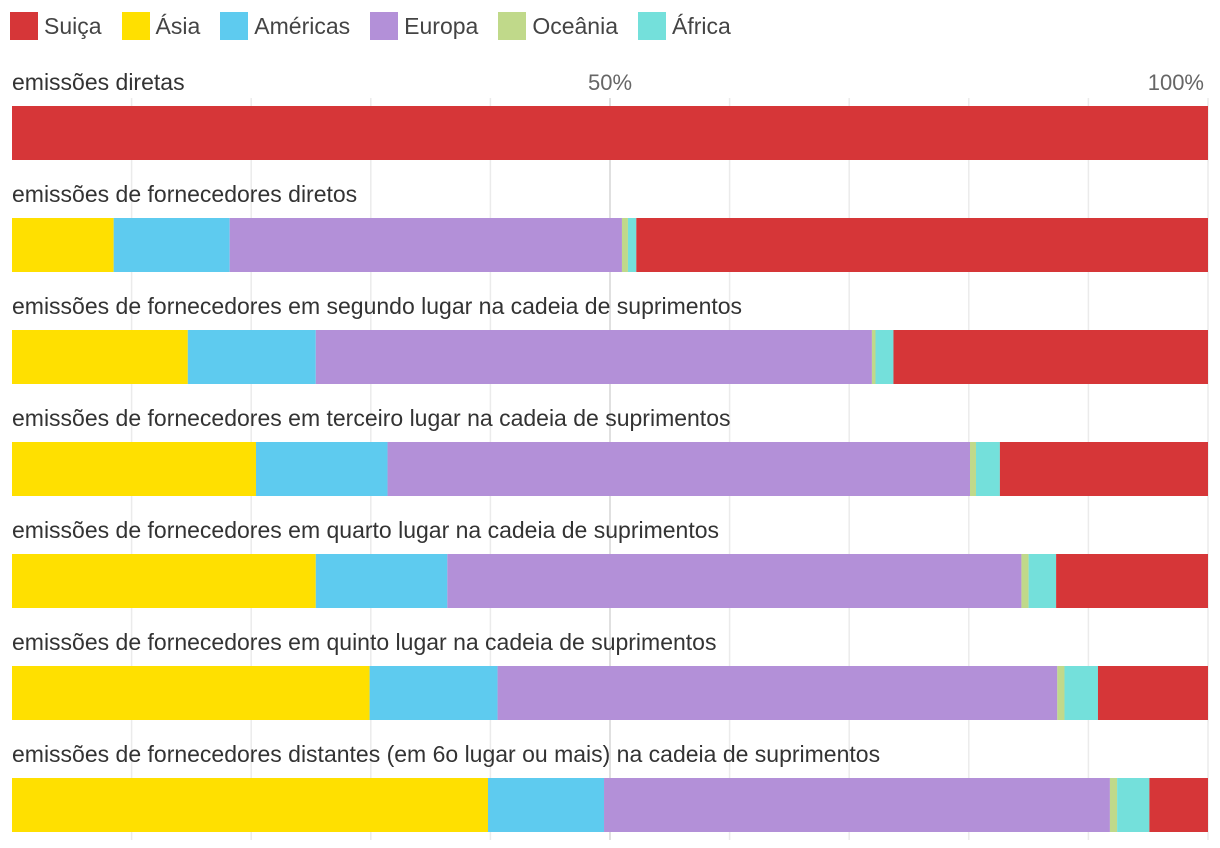 The width and height of the screenshot is (1220, 848). I want to click on chart-legend: Suiça Ásia Américas Europa Oceânia África, so click(380, 26).